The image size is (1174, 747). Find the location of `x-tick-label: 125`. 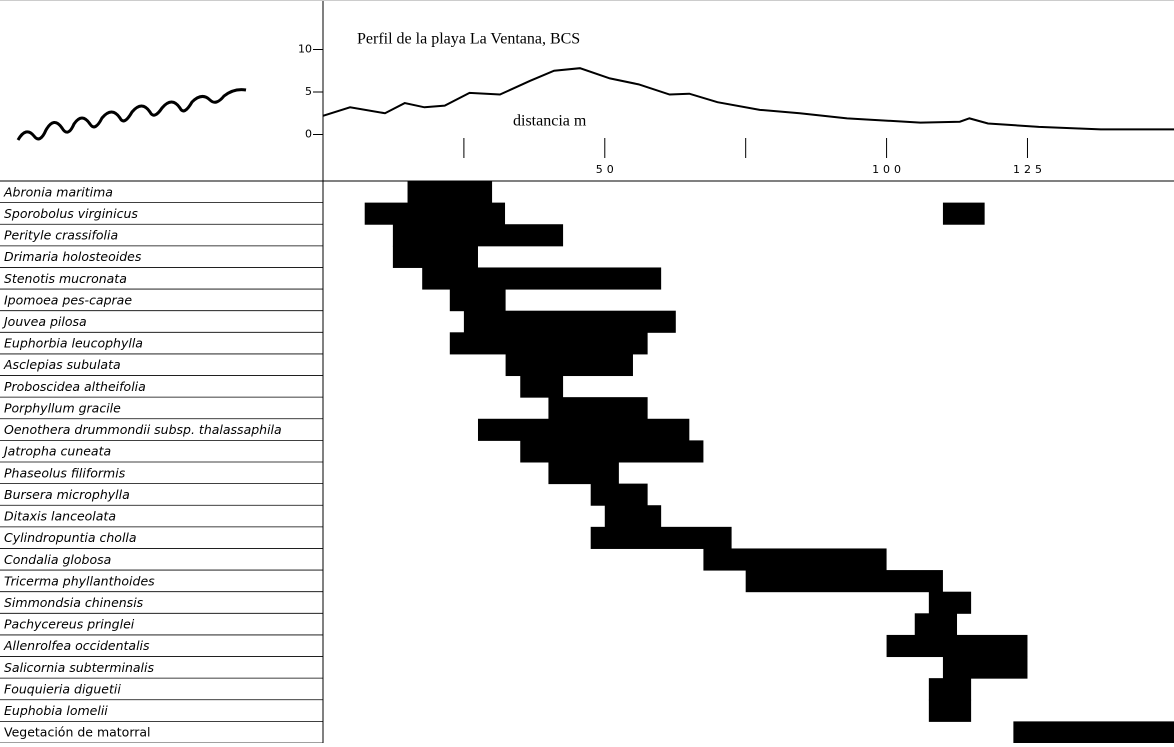

x-tick-label: 125 is located at coordinates (1029, 169).